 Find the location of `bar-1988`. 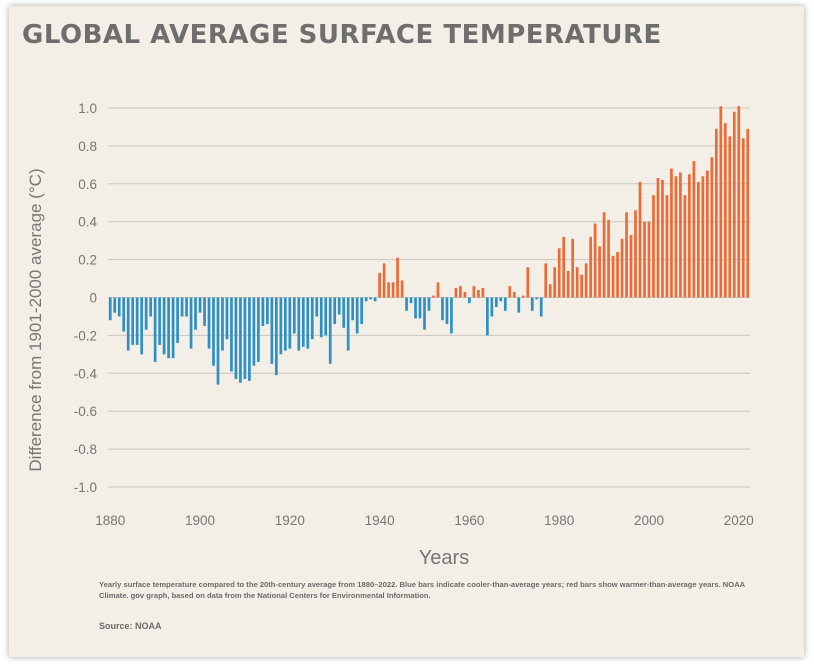

bar-1988 is located at coordinates (595, 260).